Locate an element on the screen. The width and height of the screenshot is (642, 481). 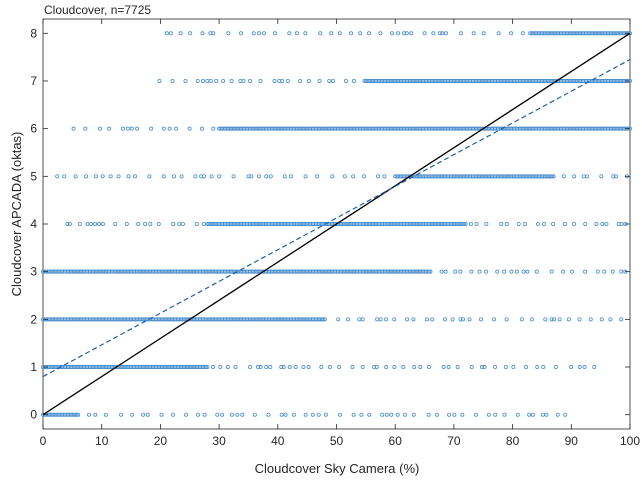
y-axis-label: Cloudcover APCADA (oktas) is located at coordinates (16, 214).